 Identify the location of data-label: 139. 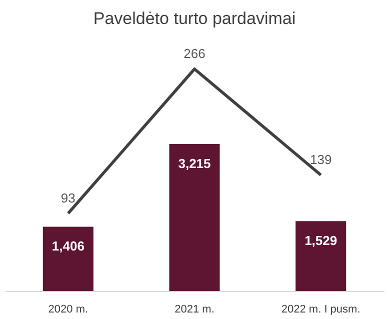
(321, 159).